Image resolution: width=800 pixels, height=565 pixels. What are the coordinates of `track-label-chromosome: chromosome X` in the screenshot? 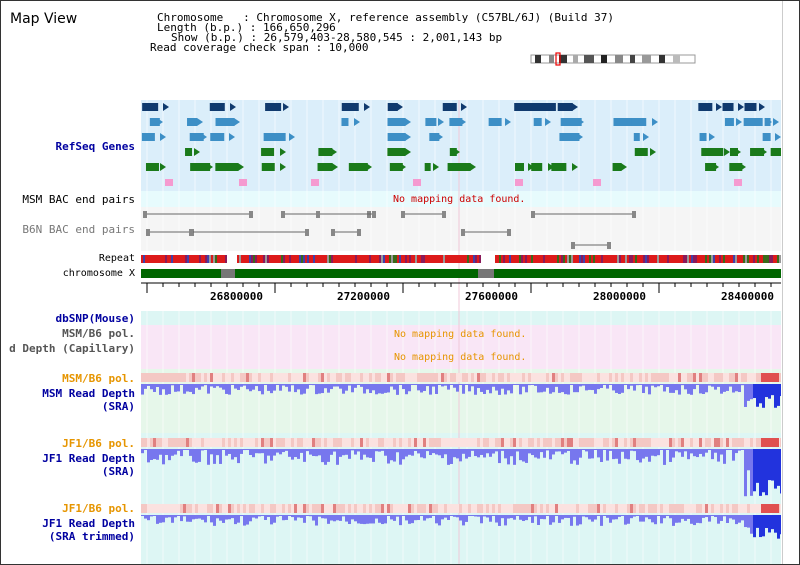 It's located at (98, 273).